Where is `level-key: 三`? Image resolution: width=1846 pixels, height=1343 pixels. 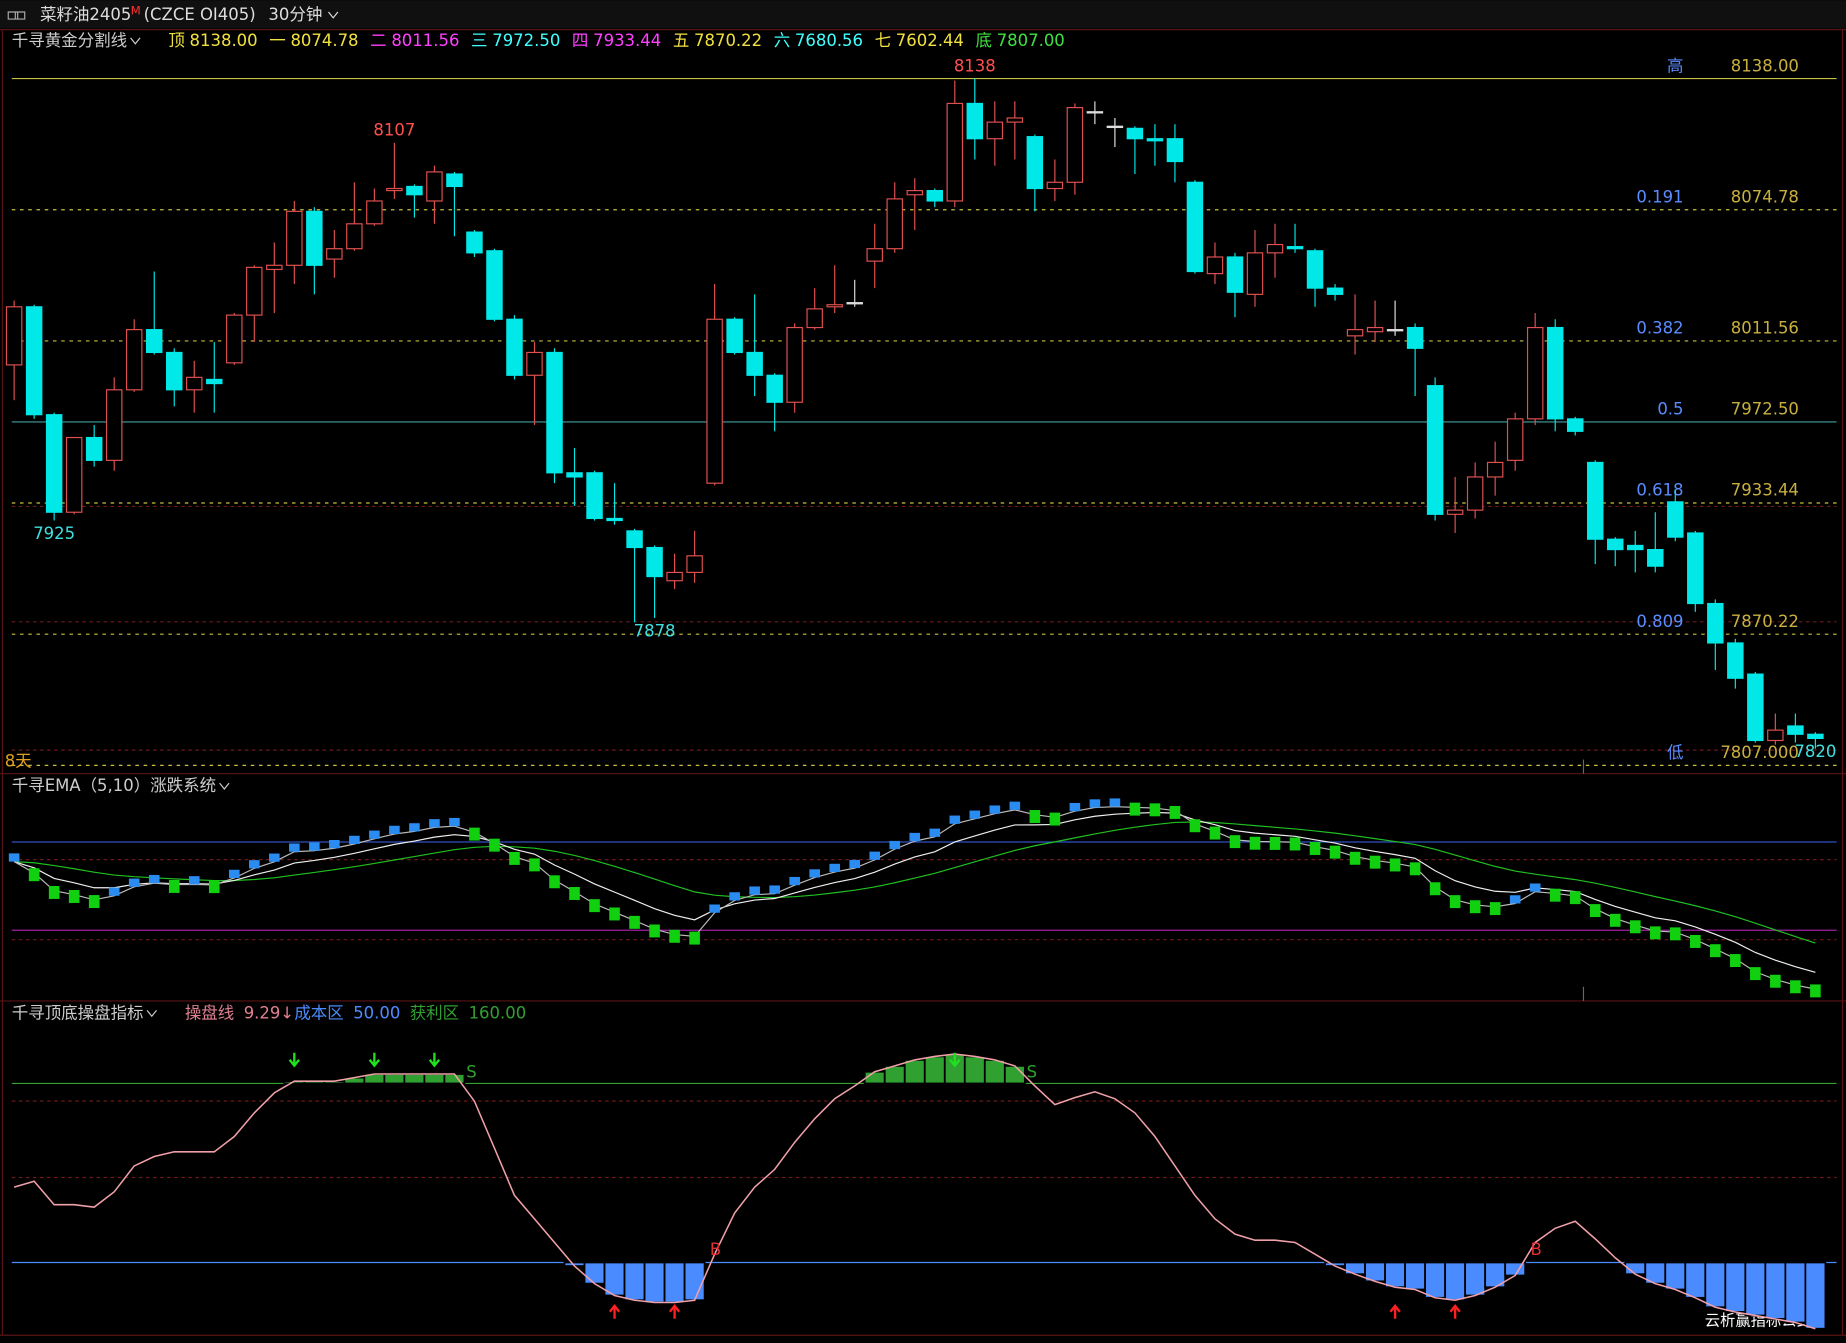 level-key: 三 is located at coordinates (479, 40).